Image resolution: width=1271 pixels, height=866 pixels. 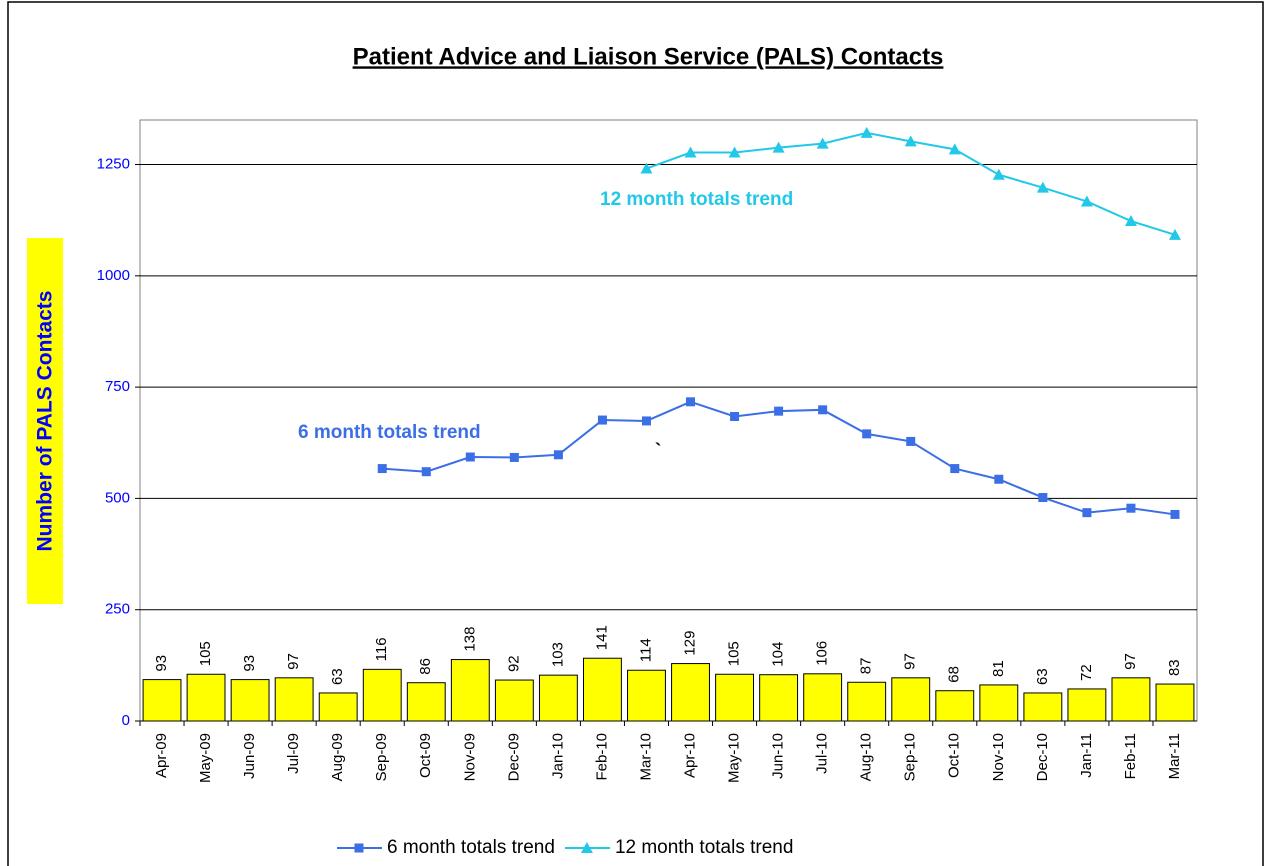 I want to click on bar-value-label: 93, so click(x=161, y=663).